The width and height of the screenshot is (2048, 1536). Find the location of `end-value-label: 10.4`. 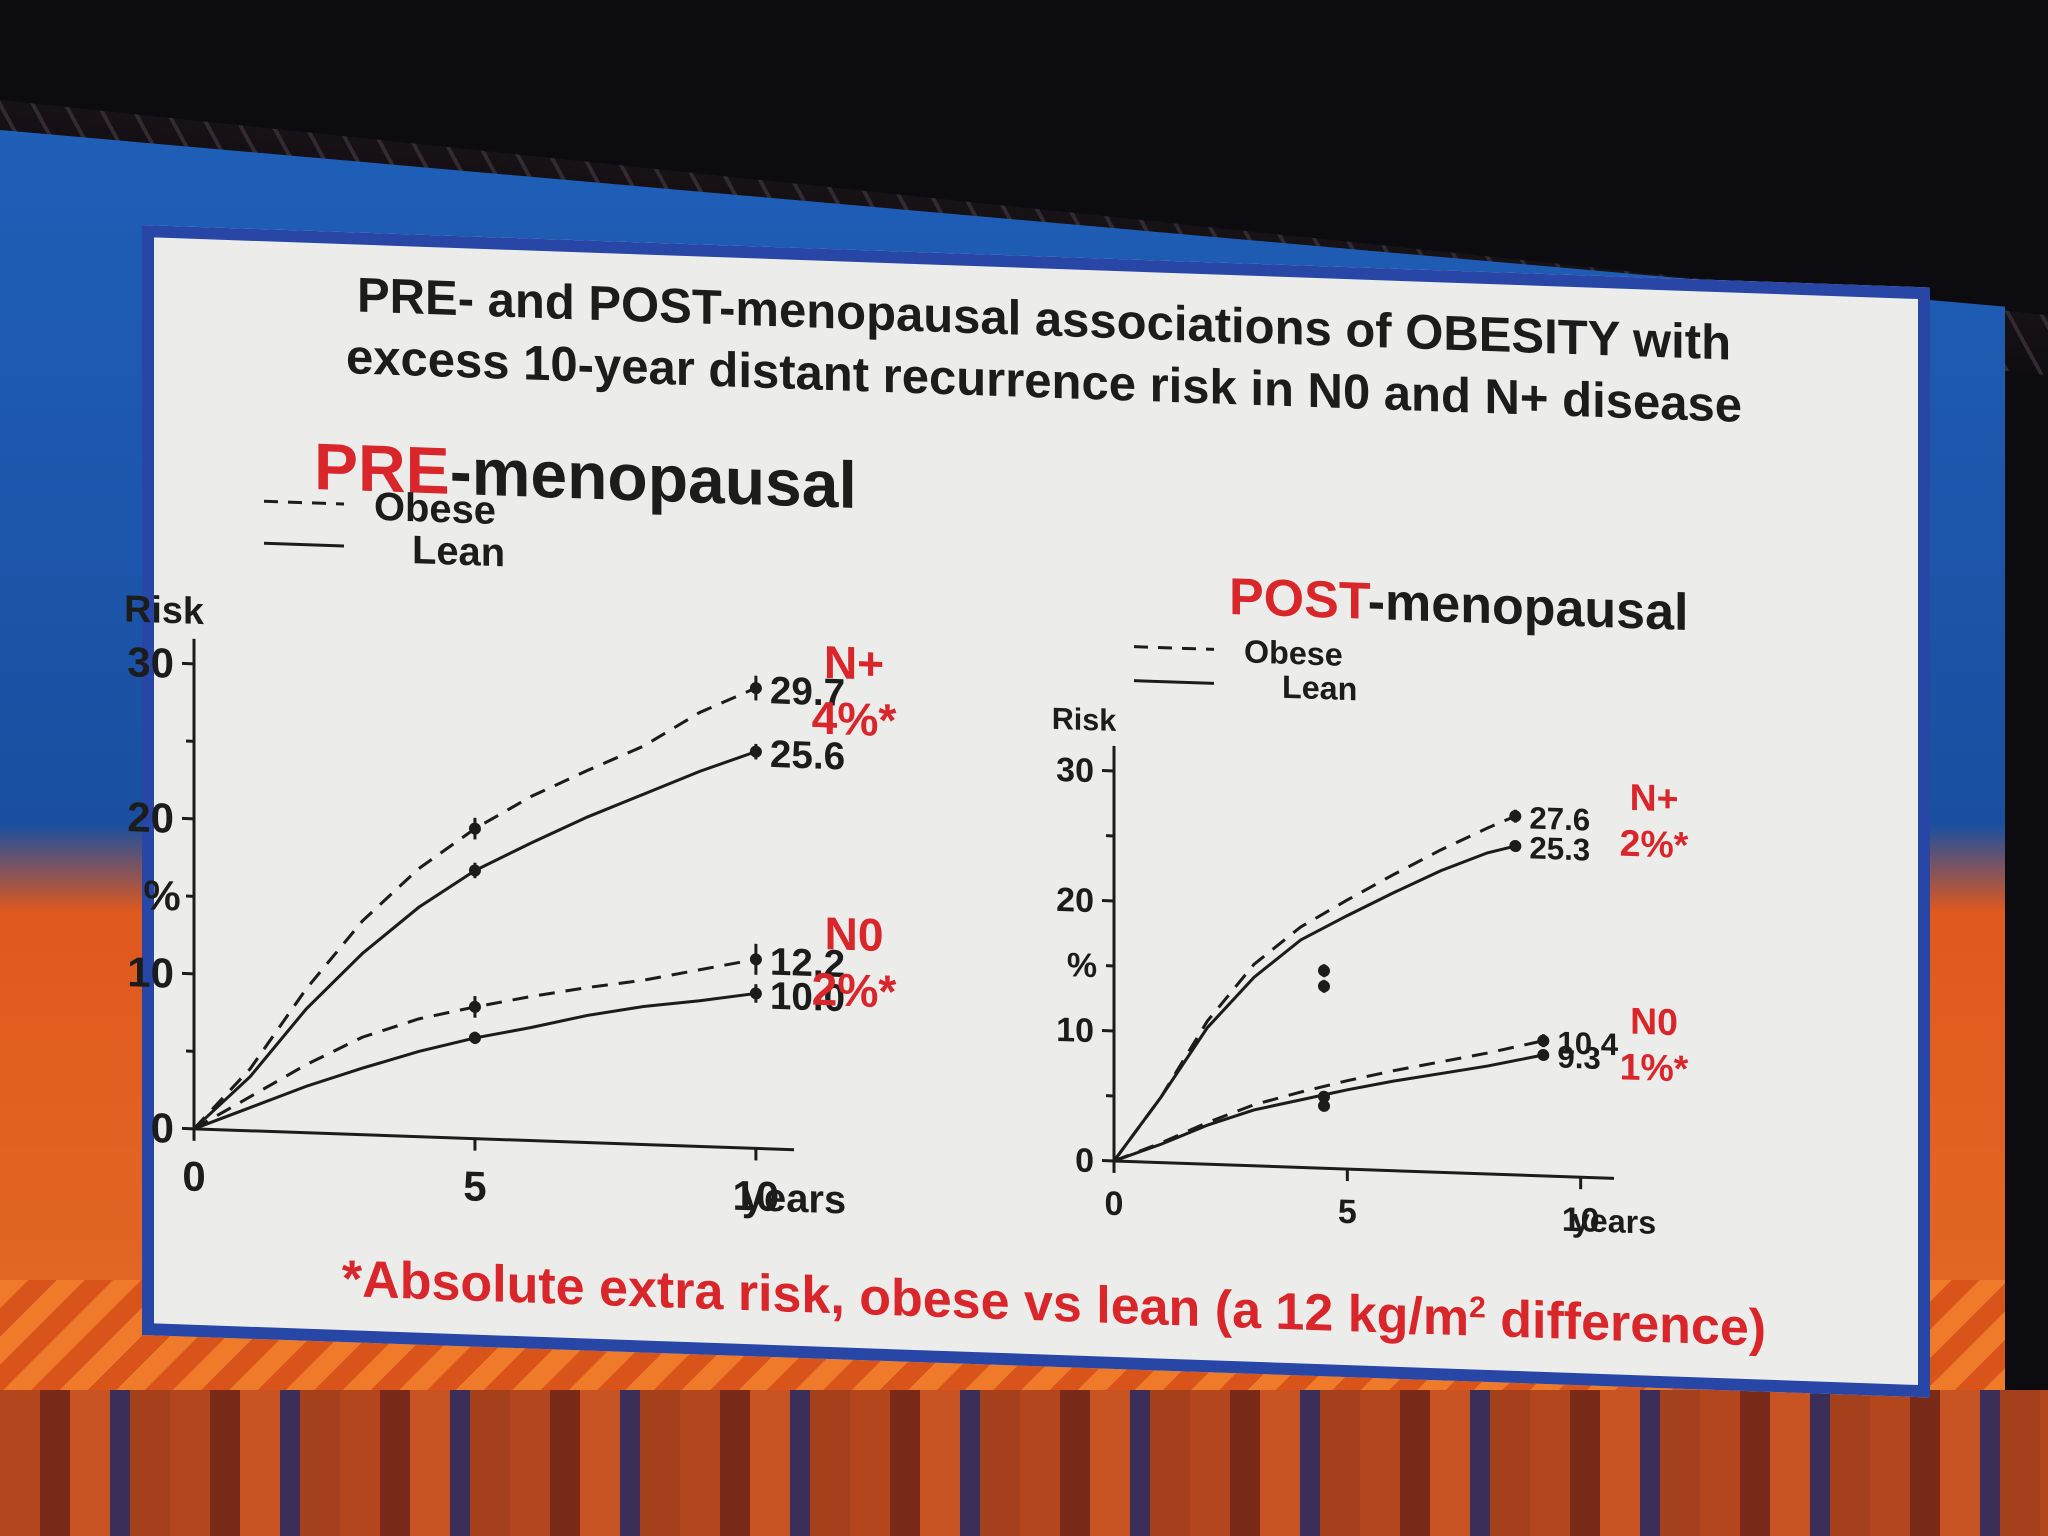

end-value-label: 10.4 is located at coordinates (1587, 1043).